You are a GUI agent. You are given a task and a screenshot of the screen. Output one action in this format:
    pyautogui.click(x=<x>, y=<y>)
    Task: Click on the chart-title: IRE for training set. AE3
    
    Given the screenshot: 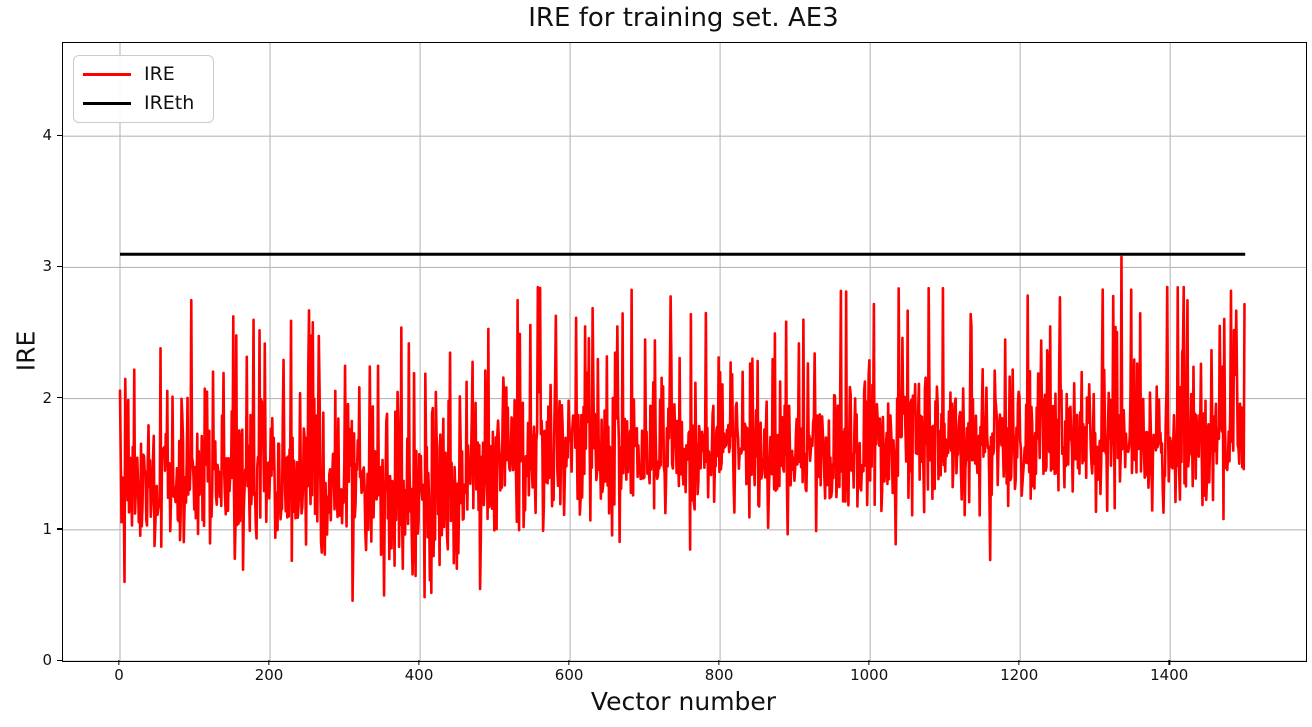 What is the action you would take?
    pyautogui.click(x=683, y=18)
    